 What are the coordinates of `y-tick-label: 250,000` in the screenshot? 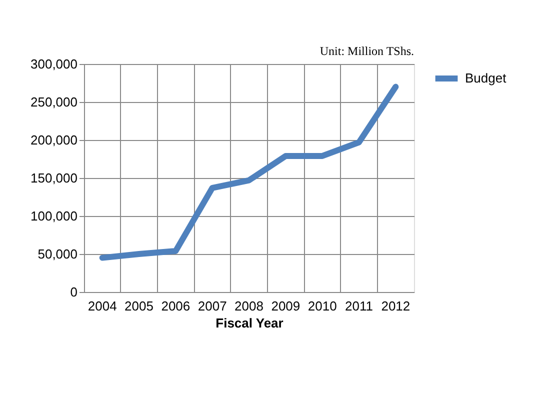 It's located at (54, 102).